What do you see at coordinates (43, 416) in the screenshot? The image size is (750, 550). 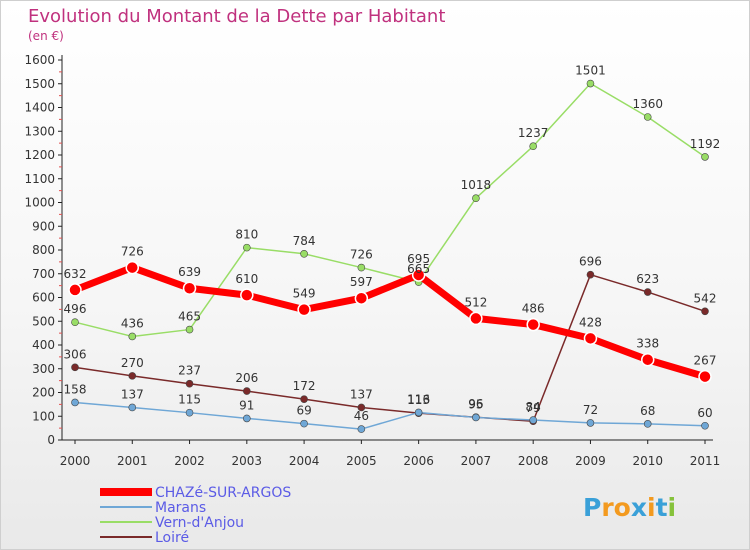 I see `y-tick-label: 100` at bounding box center [43, 416].